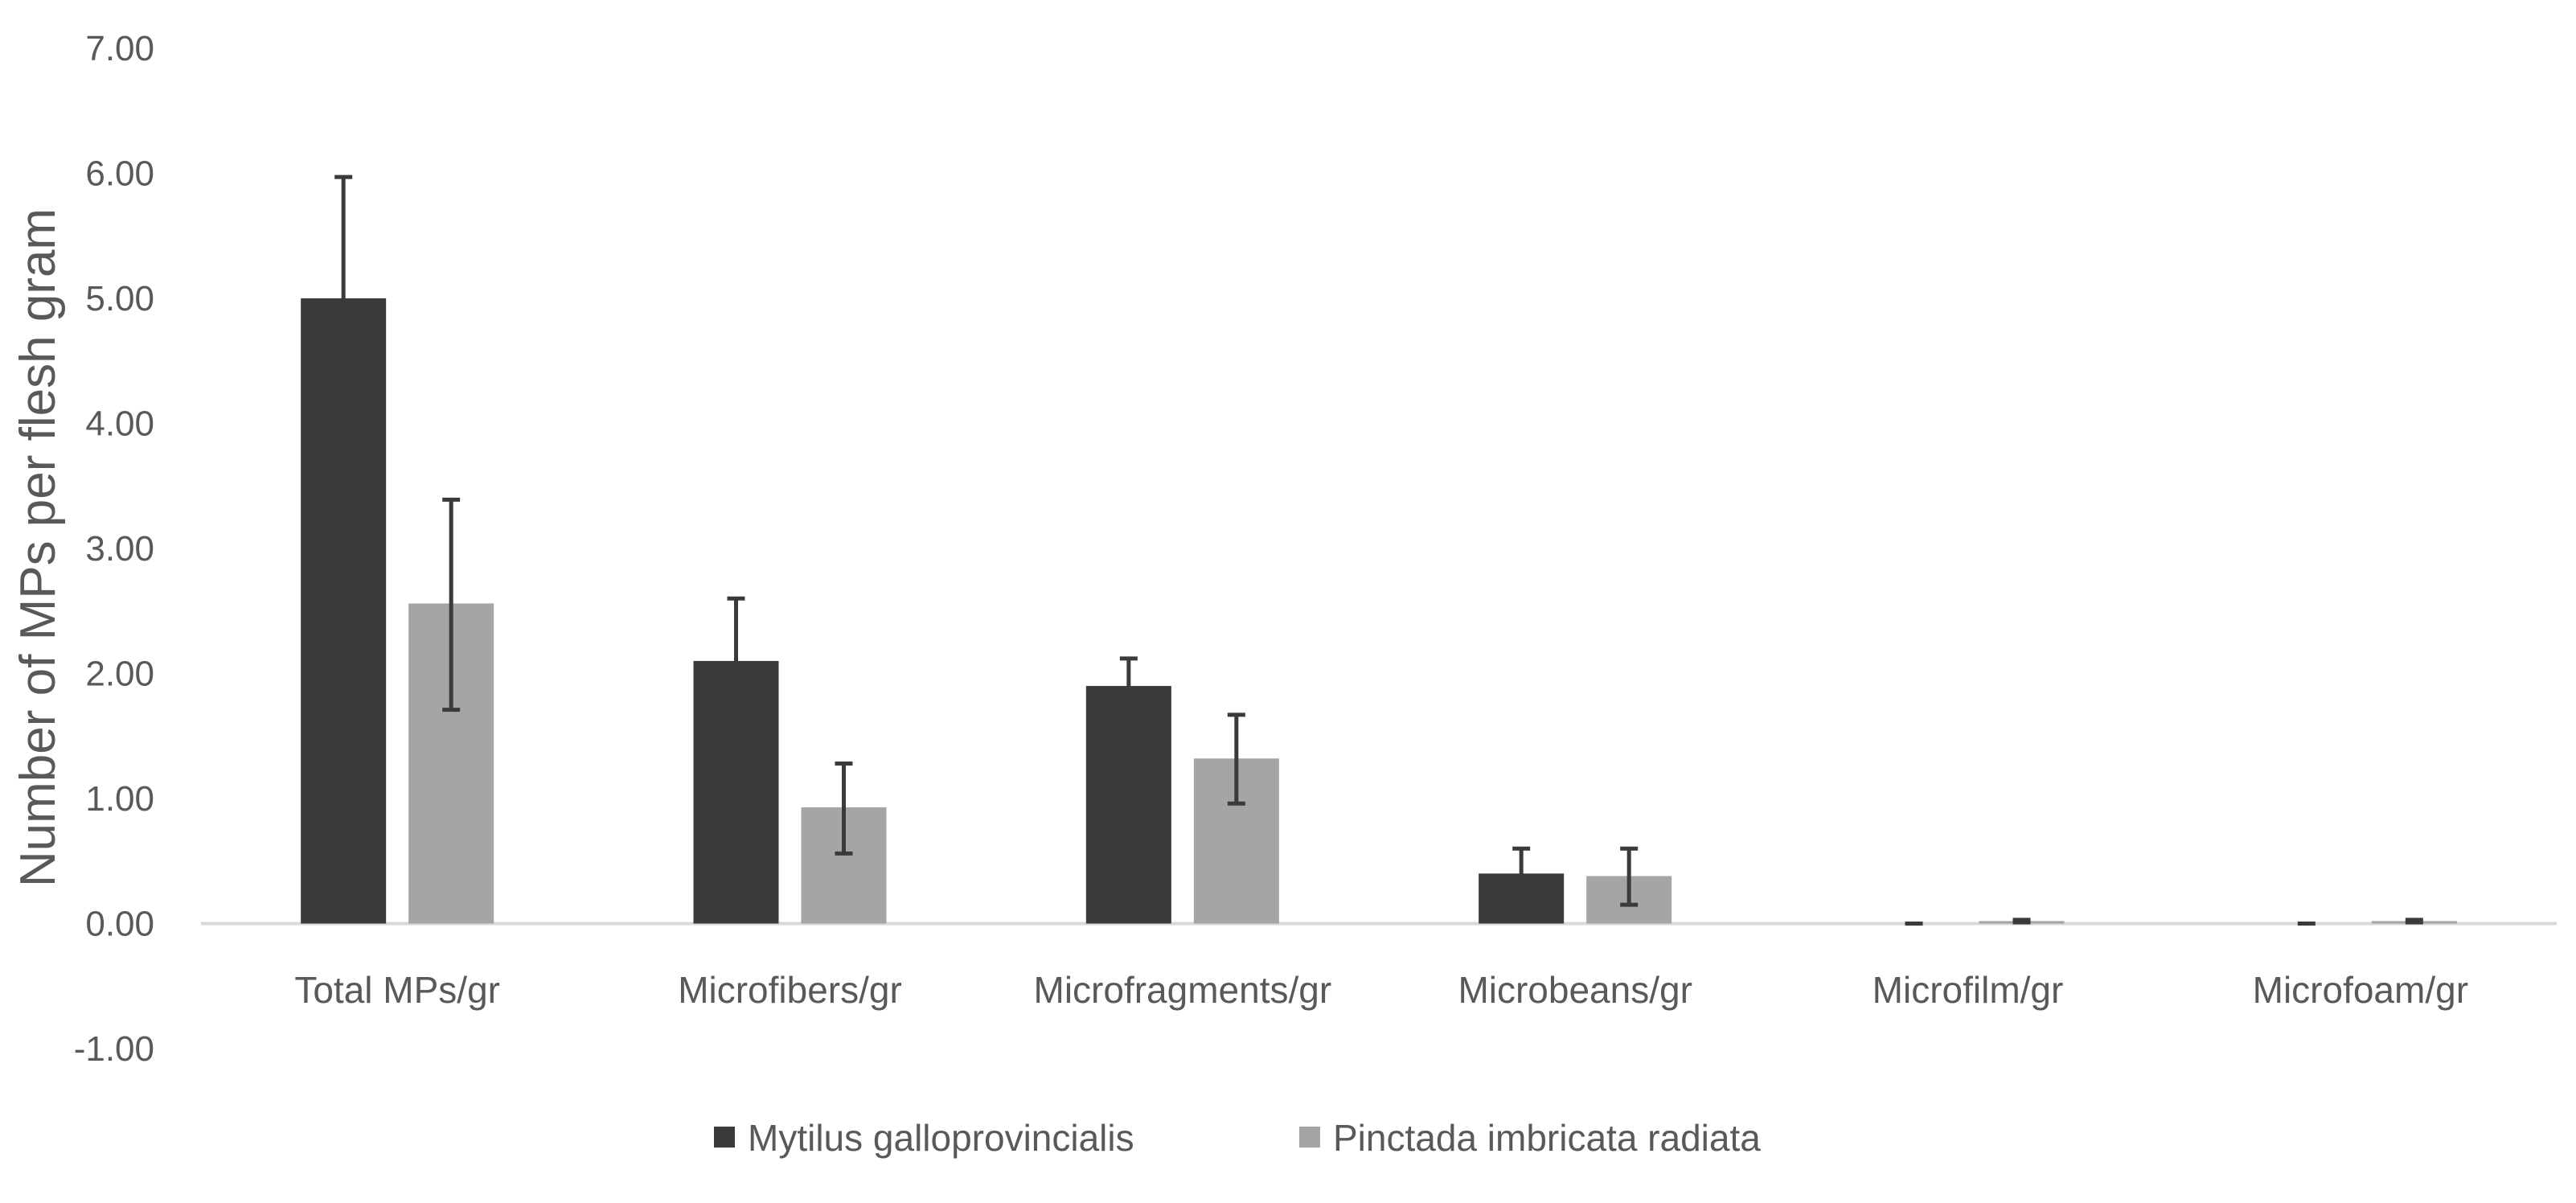 The height and width of the screenshot is (1203, 2576). Describe the element at coordinates (119, 549) in the screenshot. I see `y-tick-label: 3.00` at that location.